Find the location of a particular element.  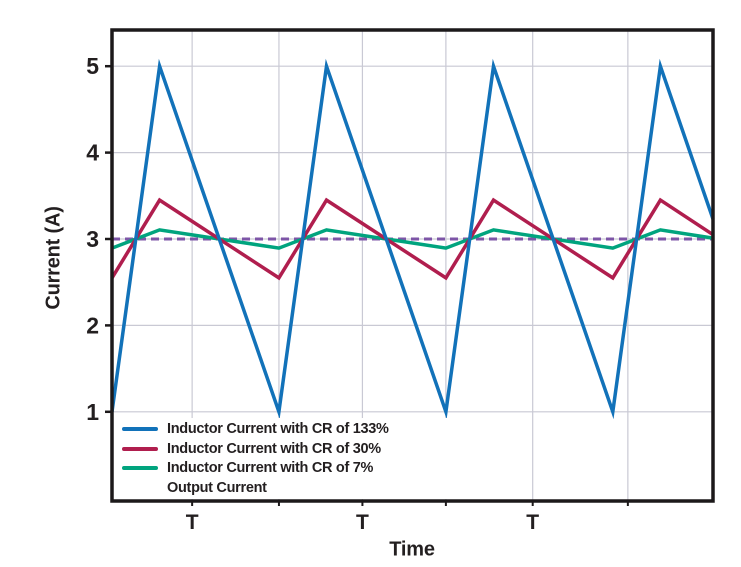

x-axis-title: Time is located at coordinates (412, 549).